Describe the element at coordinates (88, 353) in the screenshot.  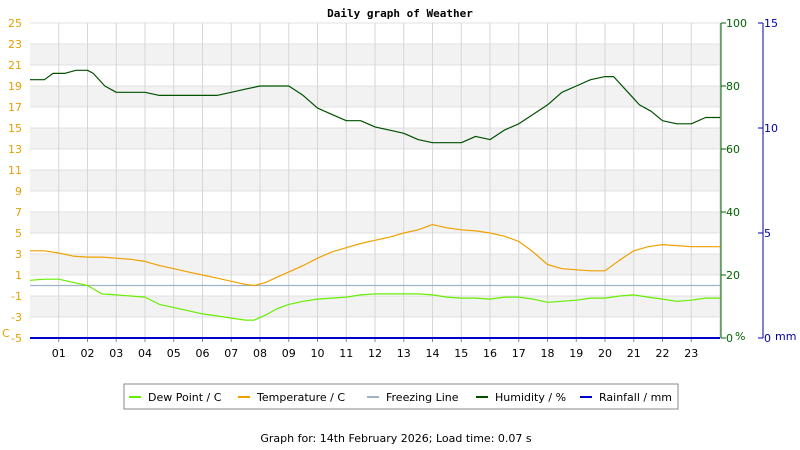
I see `hour-tick-label: 02` at that location.